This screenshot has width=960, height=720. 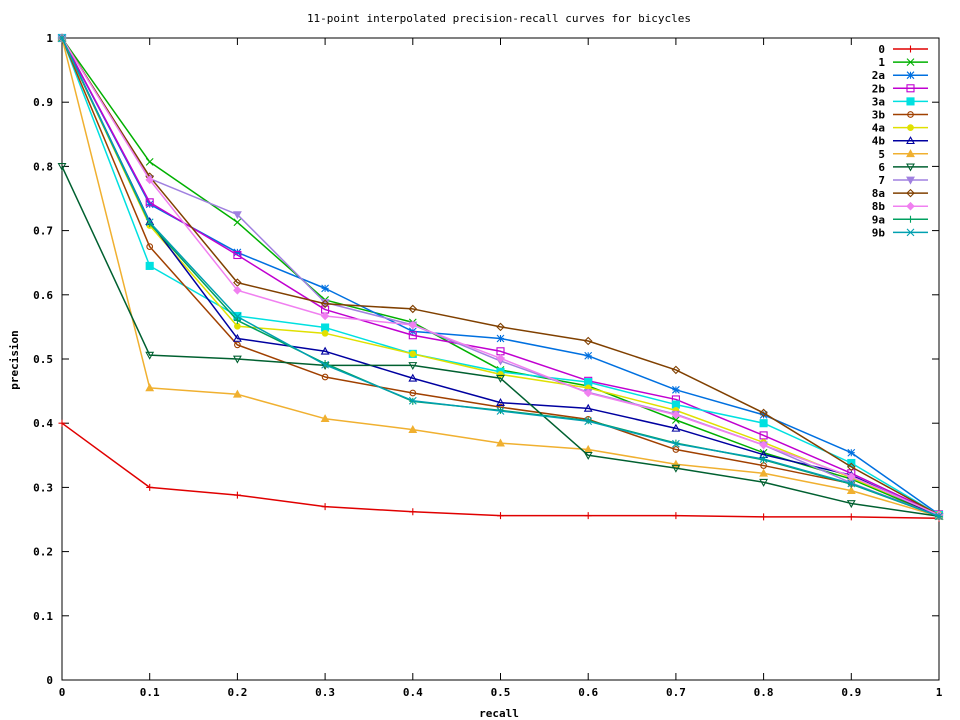 I want to click on legend-item-1: 1, so click(x=903, y=62).